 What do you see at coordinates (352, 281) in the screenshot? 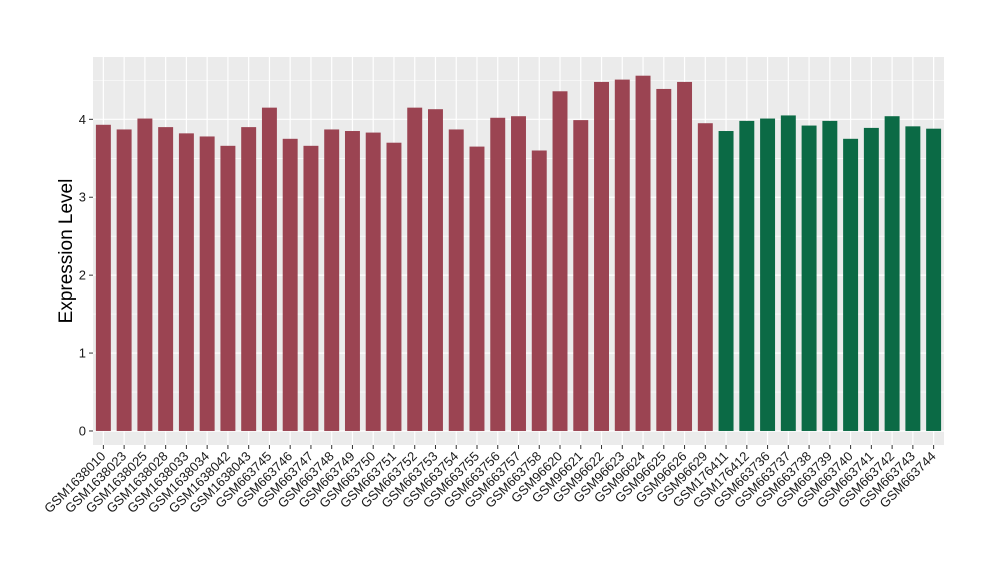
I see `bar-GSM663749` at bounding box center [352, 281].